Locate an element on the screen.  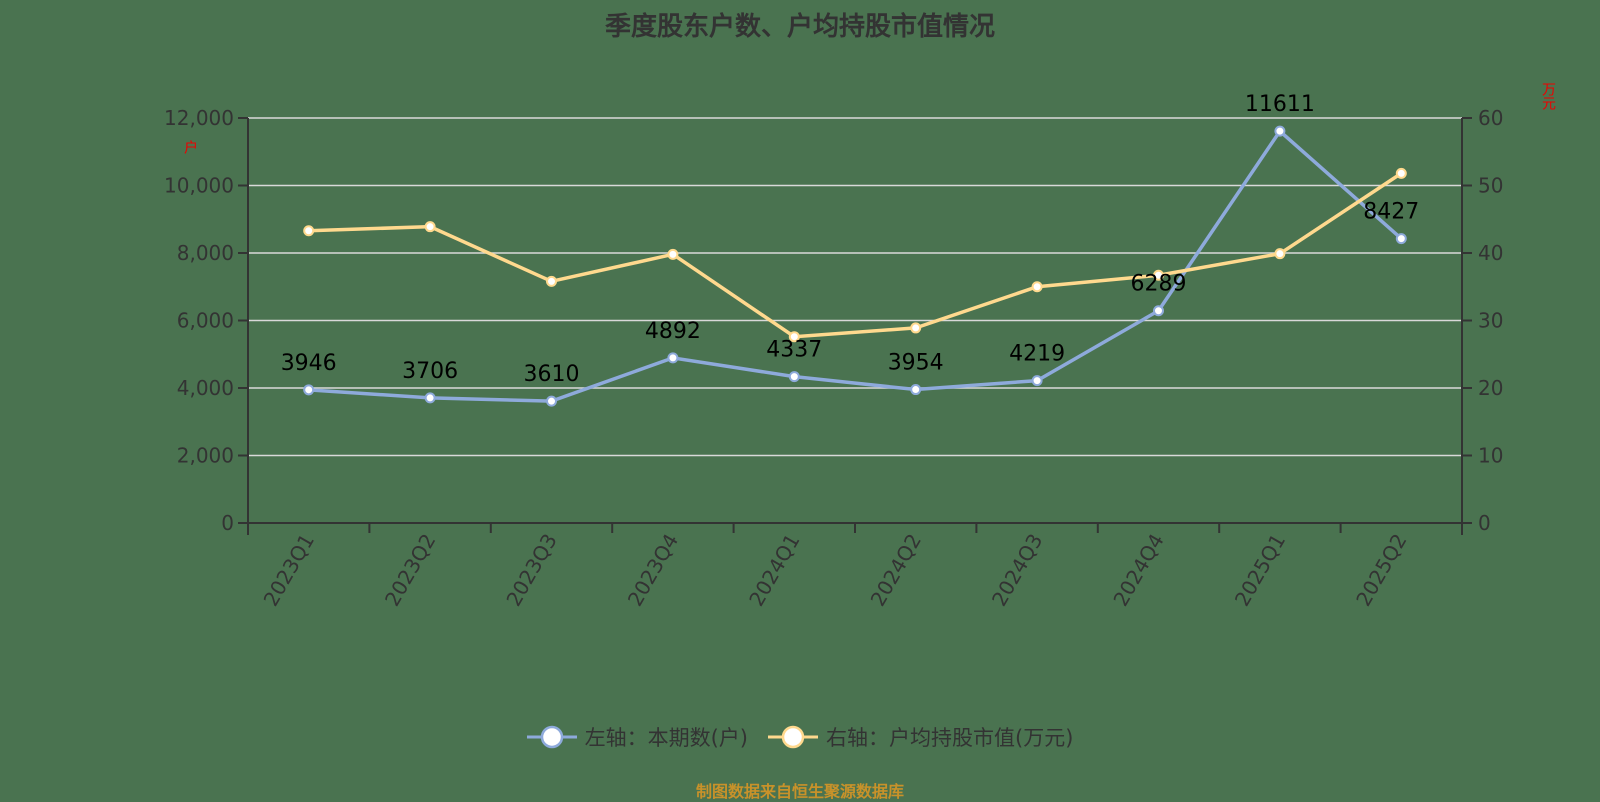
x-axis-tick-label: 2024Q3 is located at coordinates (1017, 570).